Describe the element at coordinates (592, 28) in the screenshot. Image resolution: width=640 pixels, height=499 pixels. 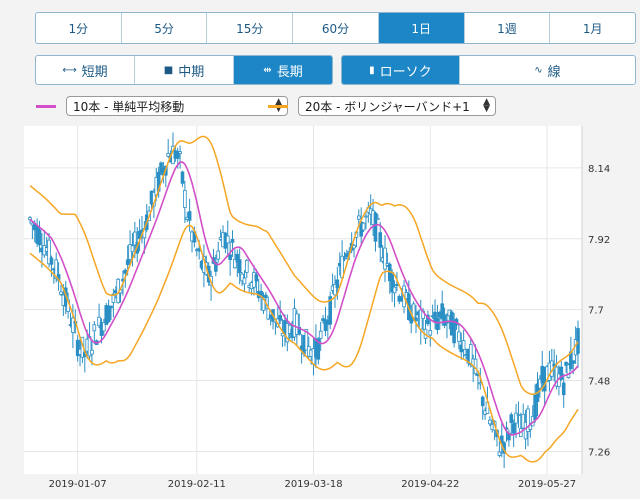
I see `period-button: 1月` at that location.